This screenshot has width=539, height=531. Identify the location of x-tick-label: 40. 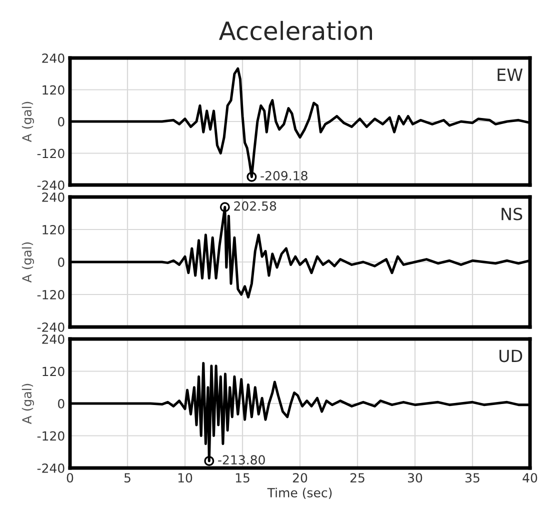
(530, 478).